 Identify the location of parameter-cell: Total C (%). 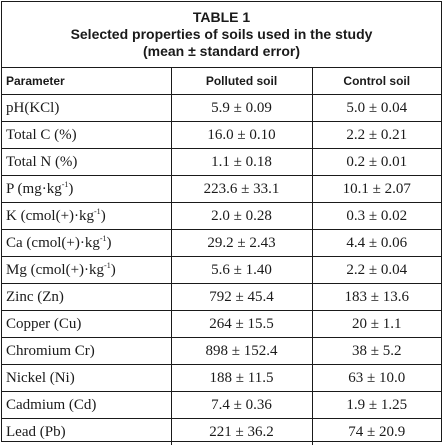
(86, 135).